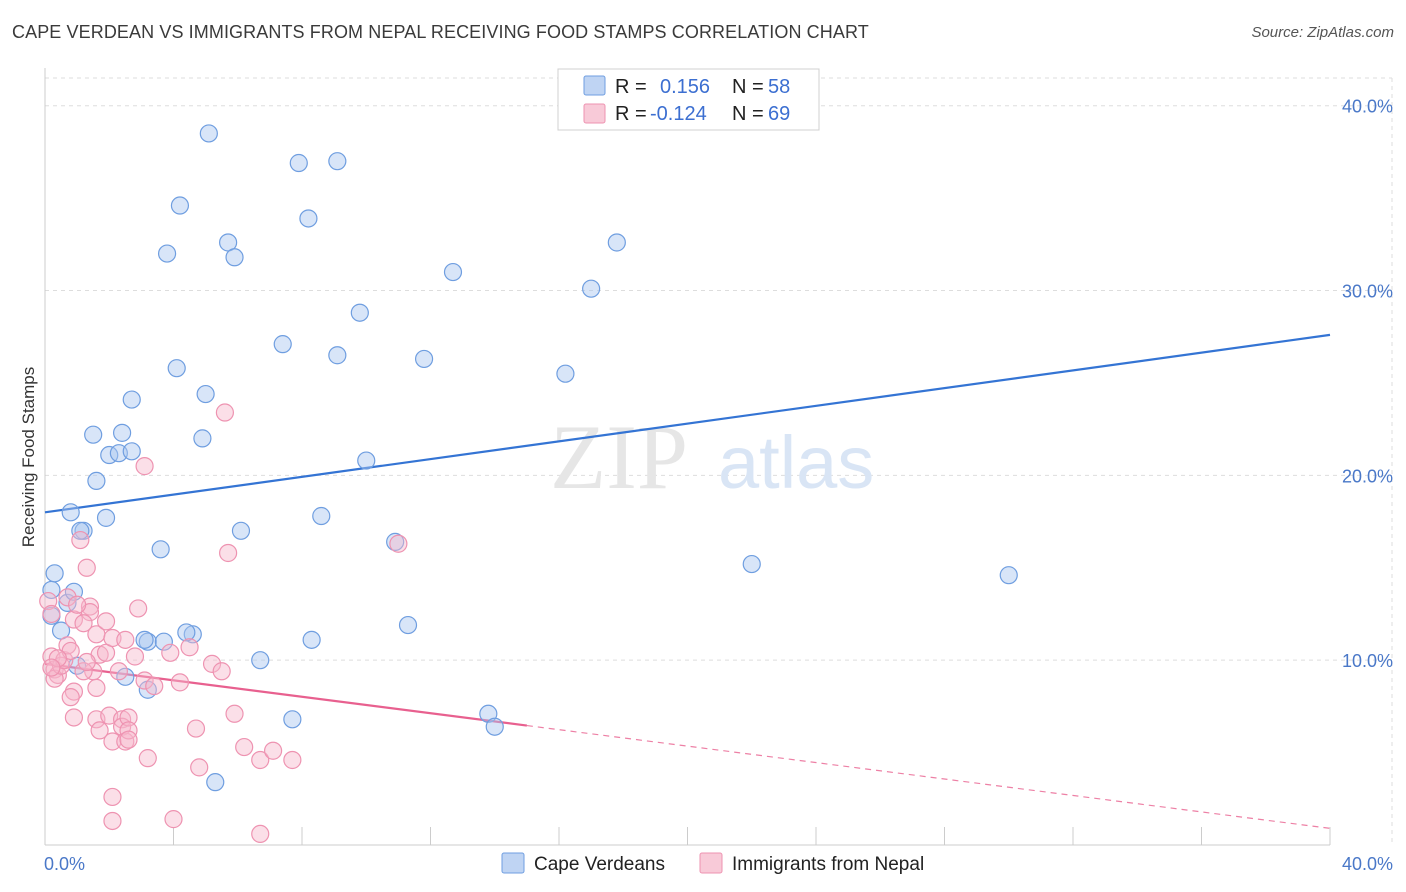 The width and height of the screenshot is (1406, 892). Describe the element at coordinates (1367, 476) in the screenshot. I see `y-tick-label-1: 20.0%` at that location.